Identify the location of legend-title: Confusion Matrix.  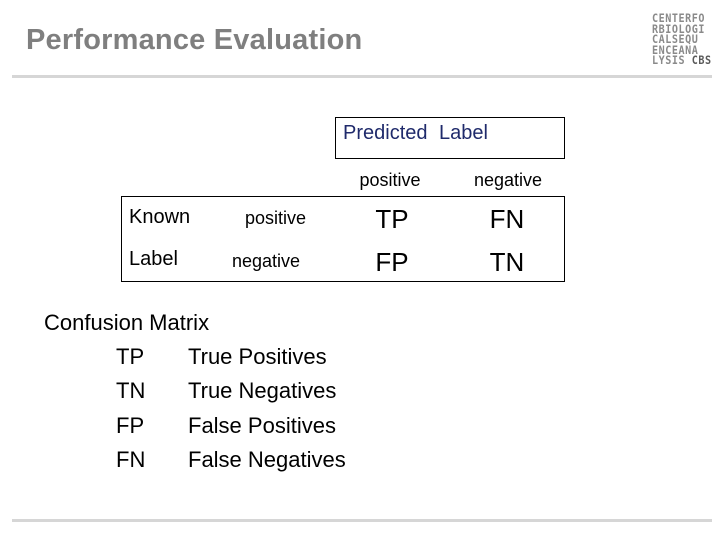
(127, 322).